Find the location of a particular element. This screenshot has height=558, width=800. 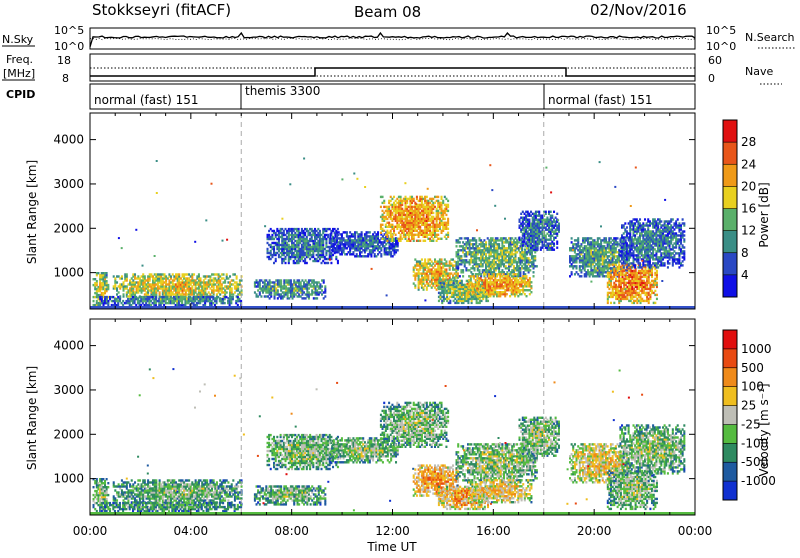

noise-search-trace is located at coordinates (392, 38).